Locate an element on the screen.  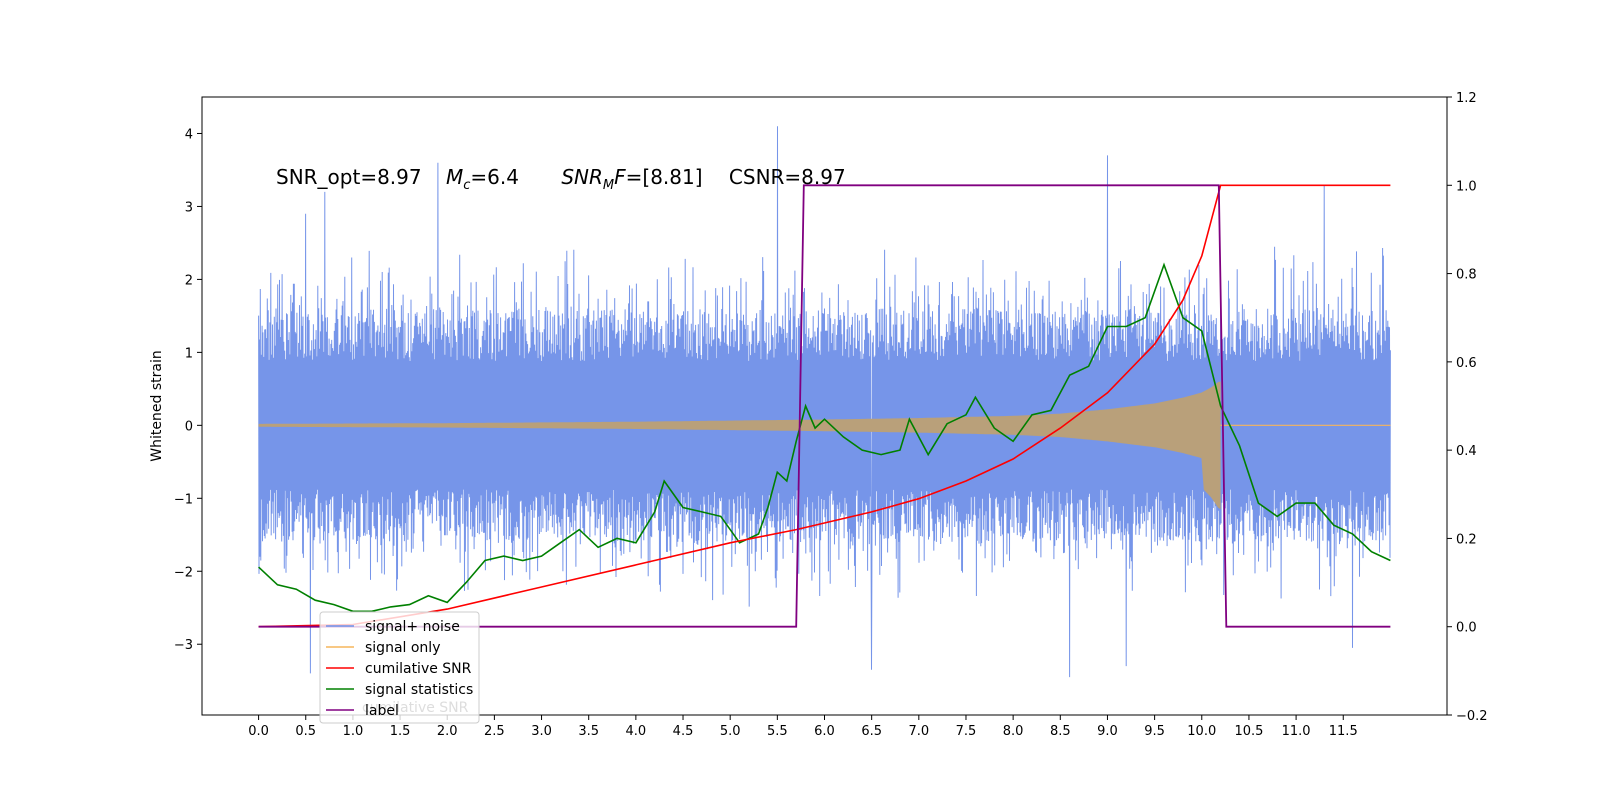
x-tick-label: 8.5 is located at coordinates (1060, 731).